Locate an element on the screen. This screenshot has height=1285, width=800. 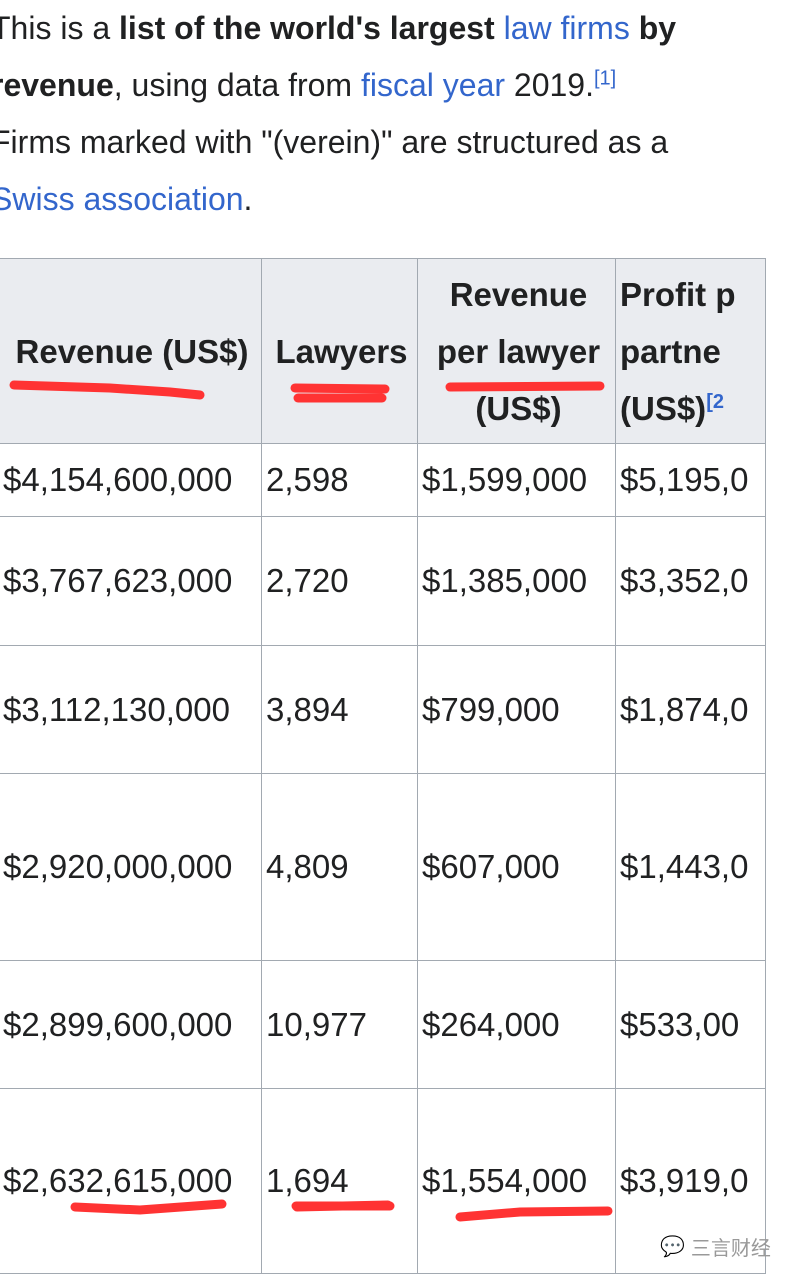
table-row: $3,767,623,000 2,720 $1,385,000 $3,352,0 is located at coordinates (383, 581).